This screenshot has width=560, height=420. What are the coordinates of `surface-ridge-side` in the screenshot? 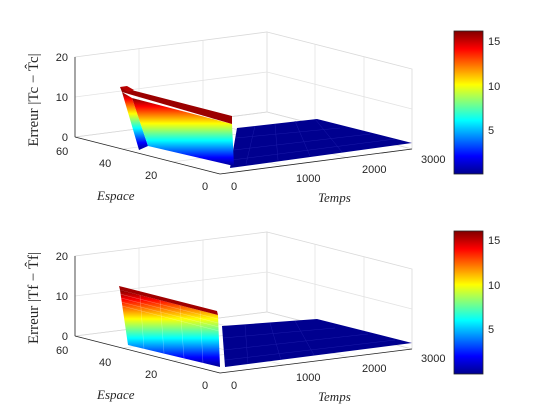 It's located at (135, 121).